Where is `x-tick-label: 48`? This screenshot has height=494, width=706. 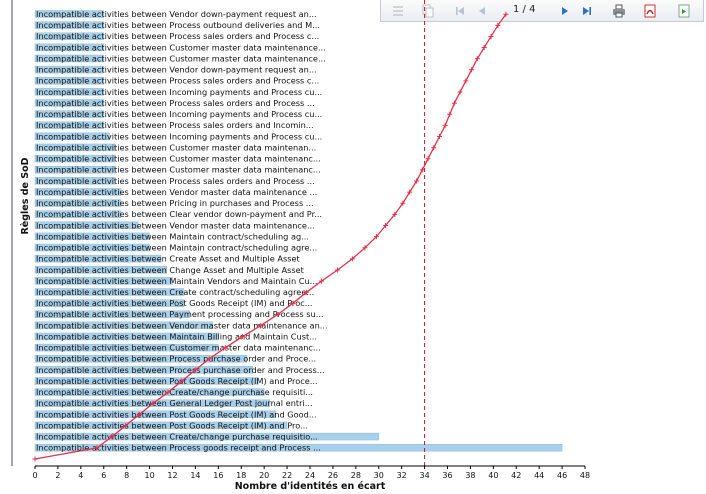 x-tick-label: 48 is located at coordinates (585, 475).